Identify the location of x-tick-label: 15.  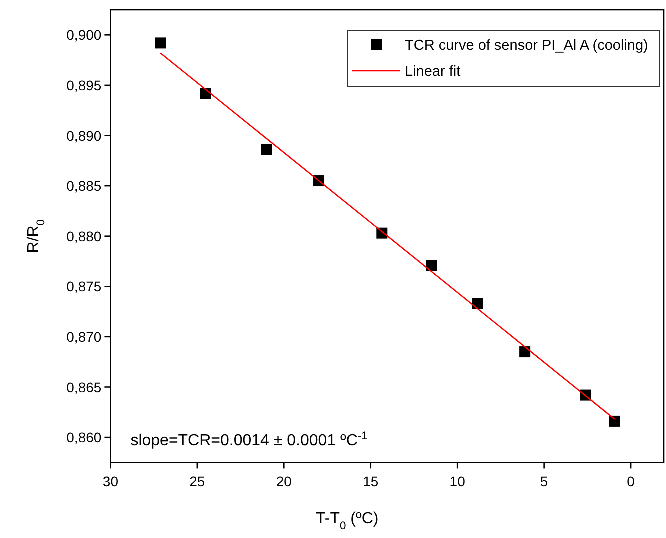
(371, 482).